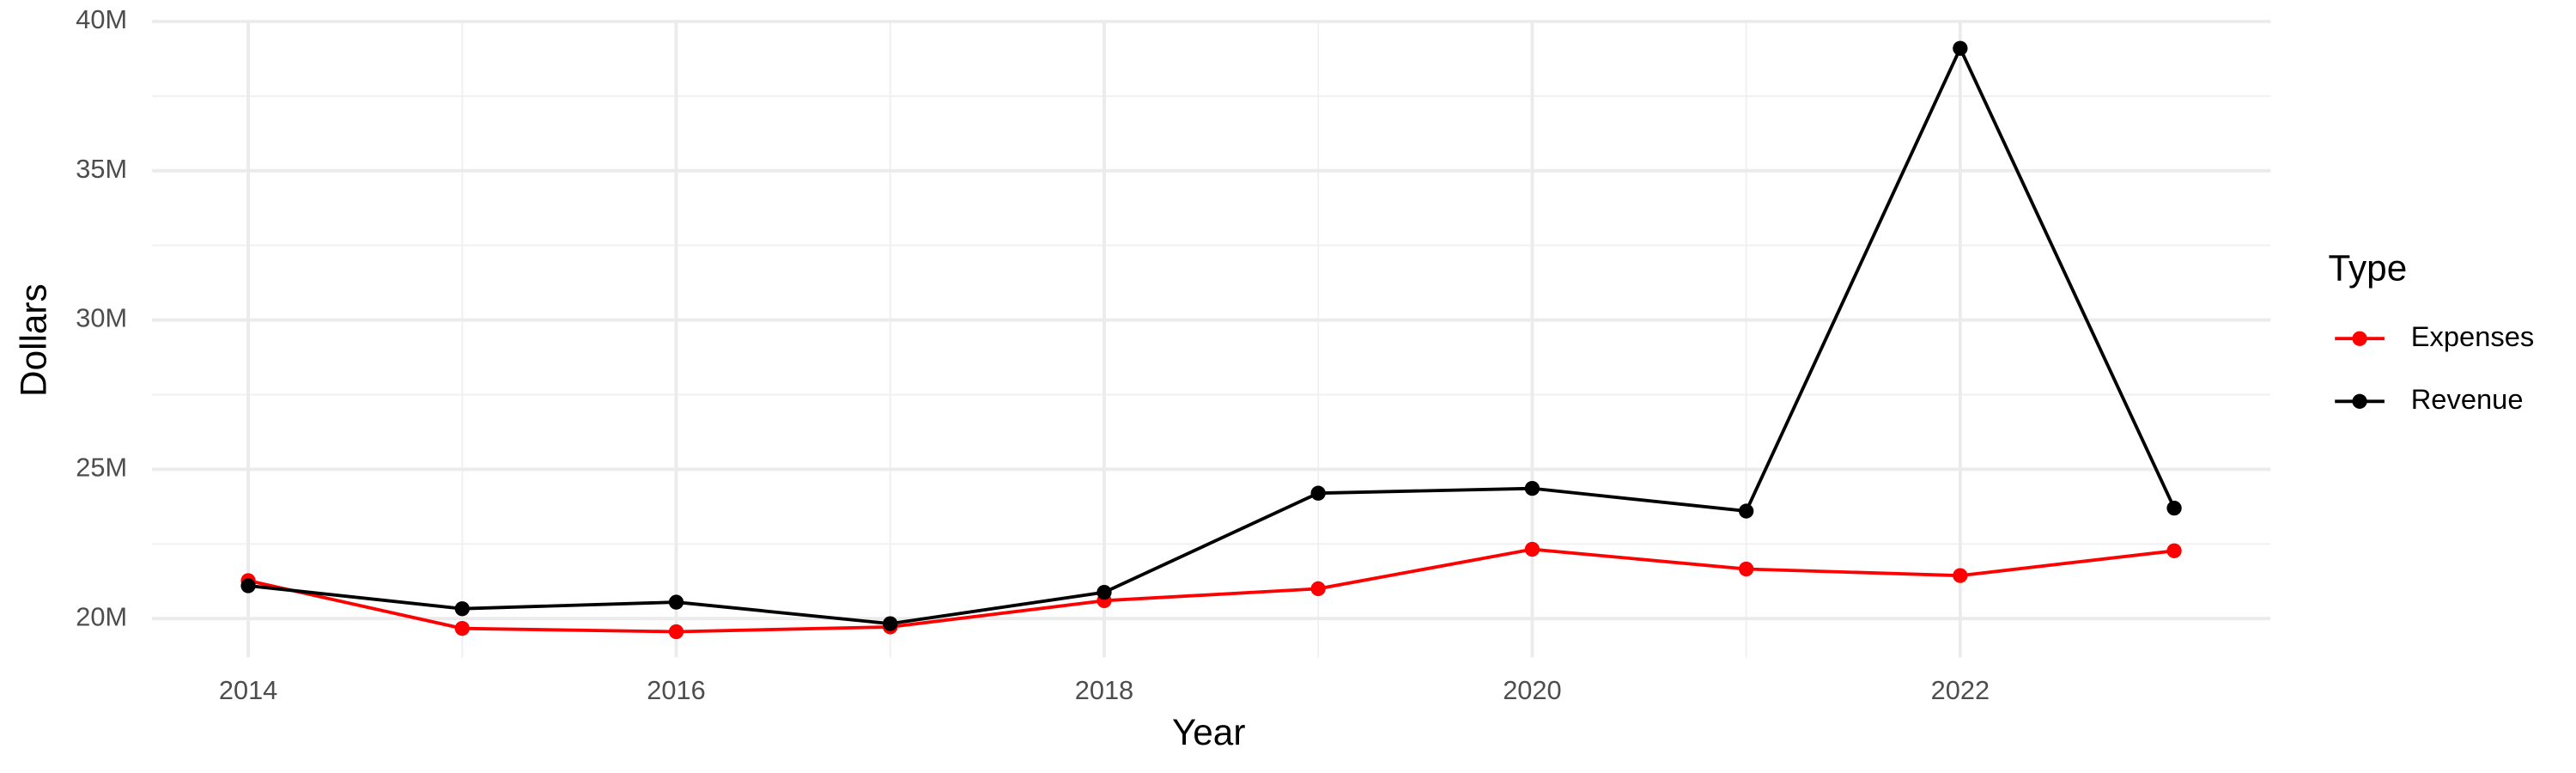 The width and height of the screenshot is (2576, 773). Describe the element at coordinates (2473, 336) in the screenshot. I see `legend-label: Expenses` at that location.